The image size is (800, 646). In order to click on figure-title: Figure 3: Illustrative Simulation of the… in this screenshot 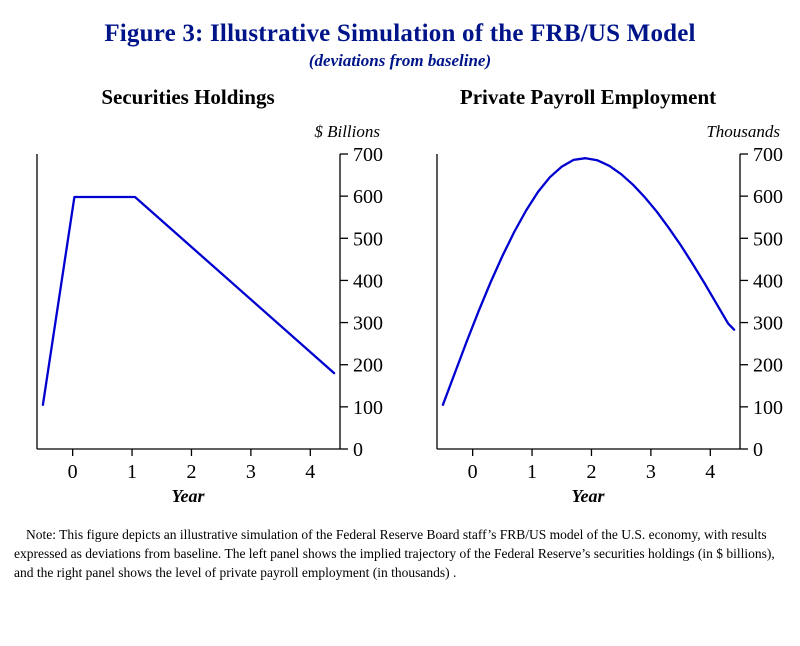, I will do `click(400, 33)`.